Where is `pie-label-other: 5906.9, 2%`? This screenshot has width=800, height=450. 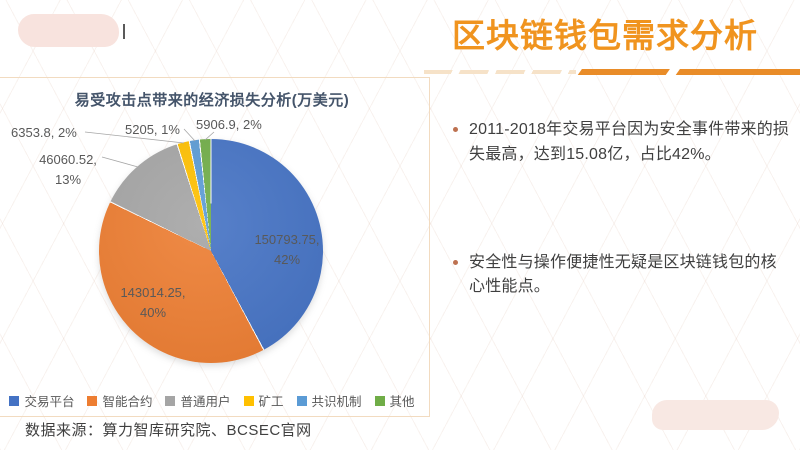
pie-label-other: 5906.9, 2% is located at coordinates (229, 124).